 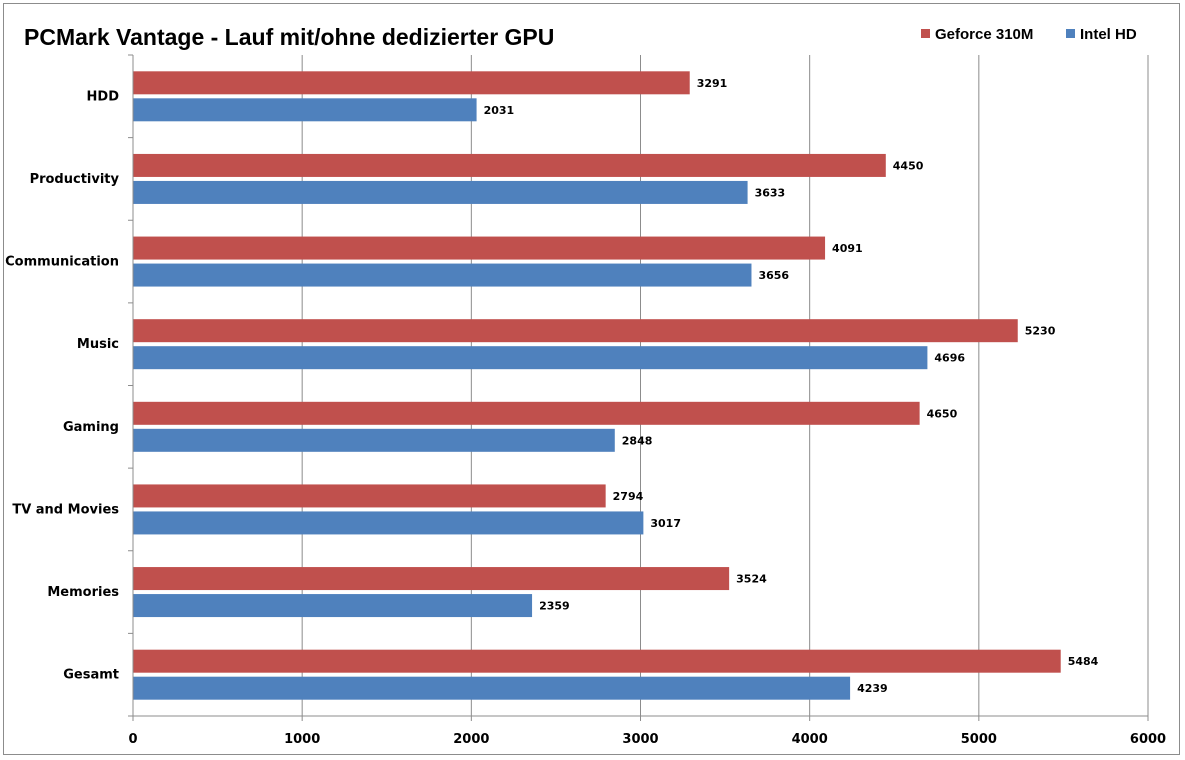 What do you see at coordinates (751, 579) in the screenshot?
I see `data-label-geforce-310m-memories: 3524` at bounding box center [751, 579].